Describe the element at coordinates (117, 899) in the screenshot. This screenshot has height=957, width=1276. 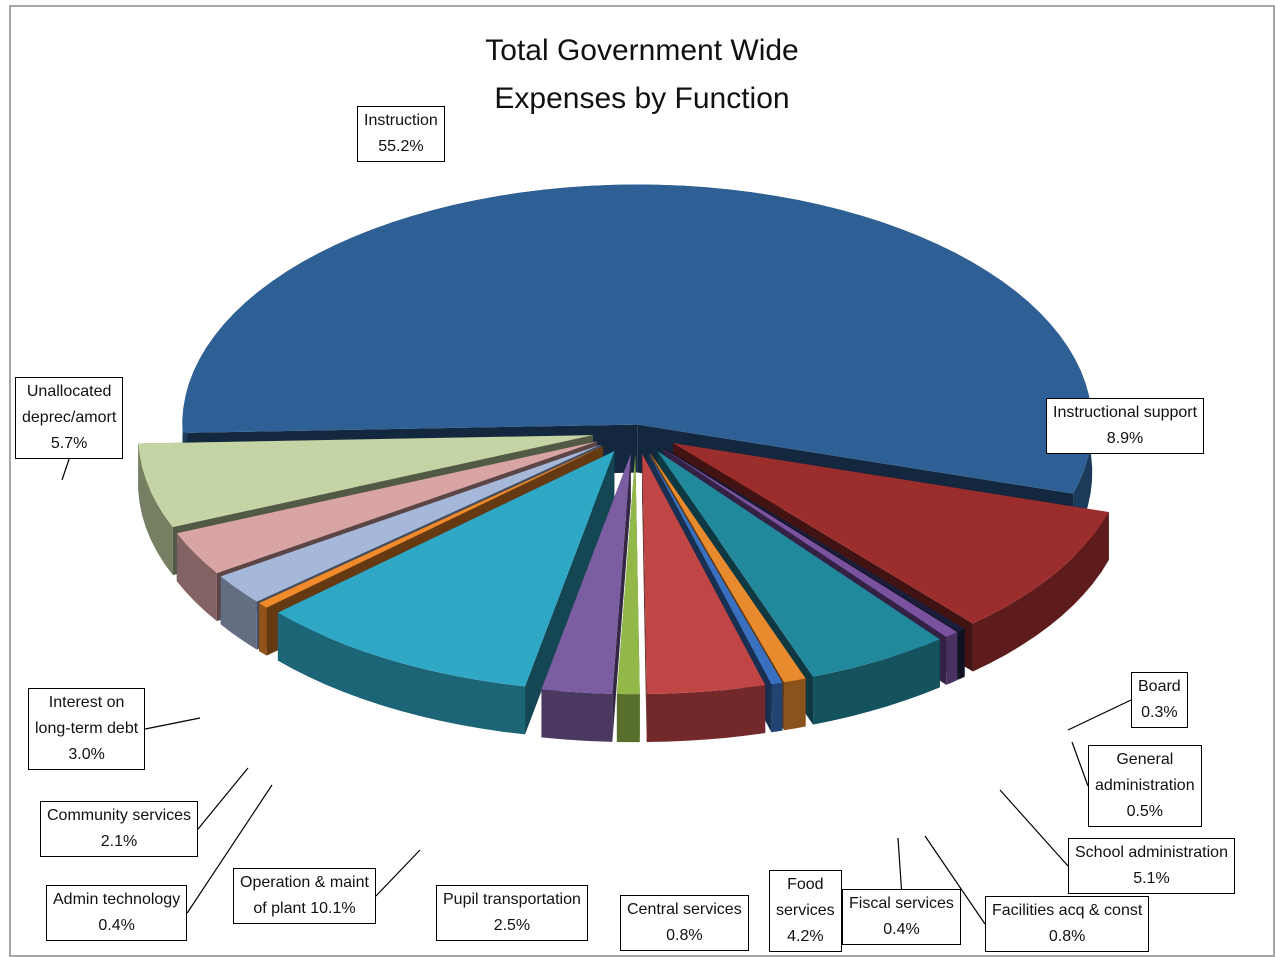
I see `data-label-name-line: Admin technology` at that location.